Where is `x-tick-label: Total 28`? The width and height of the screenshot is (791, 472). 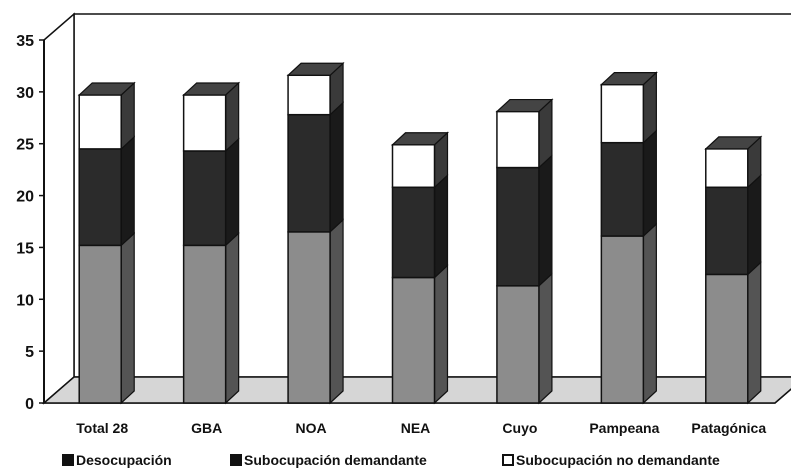 x-tick-label: Total 28 is located at coordinates (102, 428).